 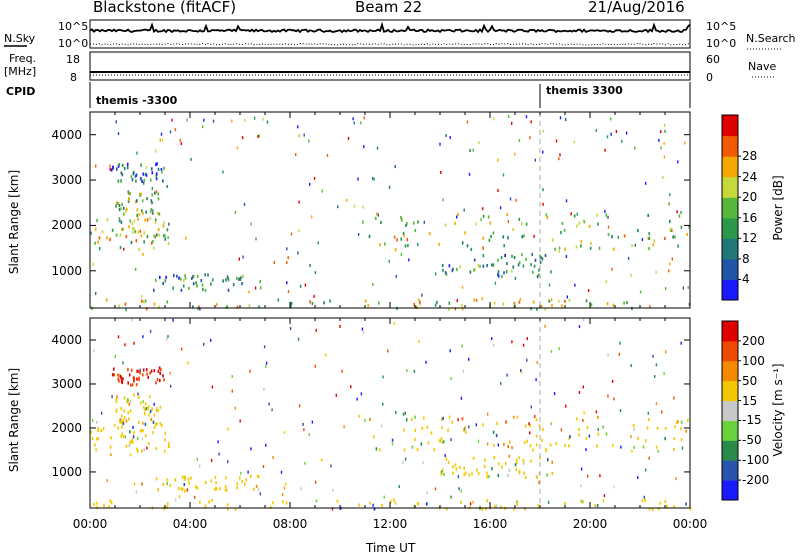 What do you see at coordinates (778, 208) in the screenshot?
I see `power-colorbar-label: Power [dB]` at bounding box center [778, 208].